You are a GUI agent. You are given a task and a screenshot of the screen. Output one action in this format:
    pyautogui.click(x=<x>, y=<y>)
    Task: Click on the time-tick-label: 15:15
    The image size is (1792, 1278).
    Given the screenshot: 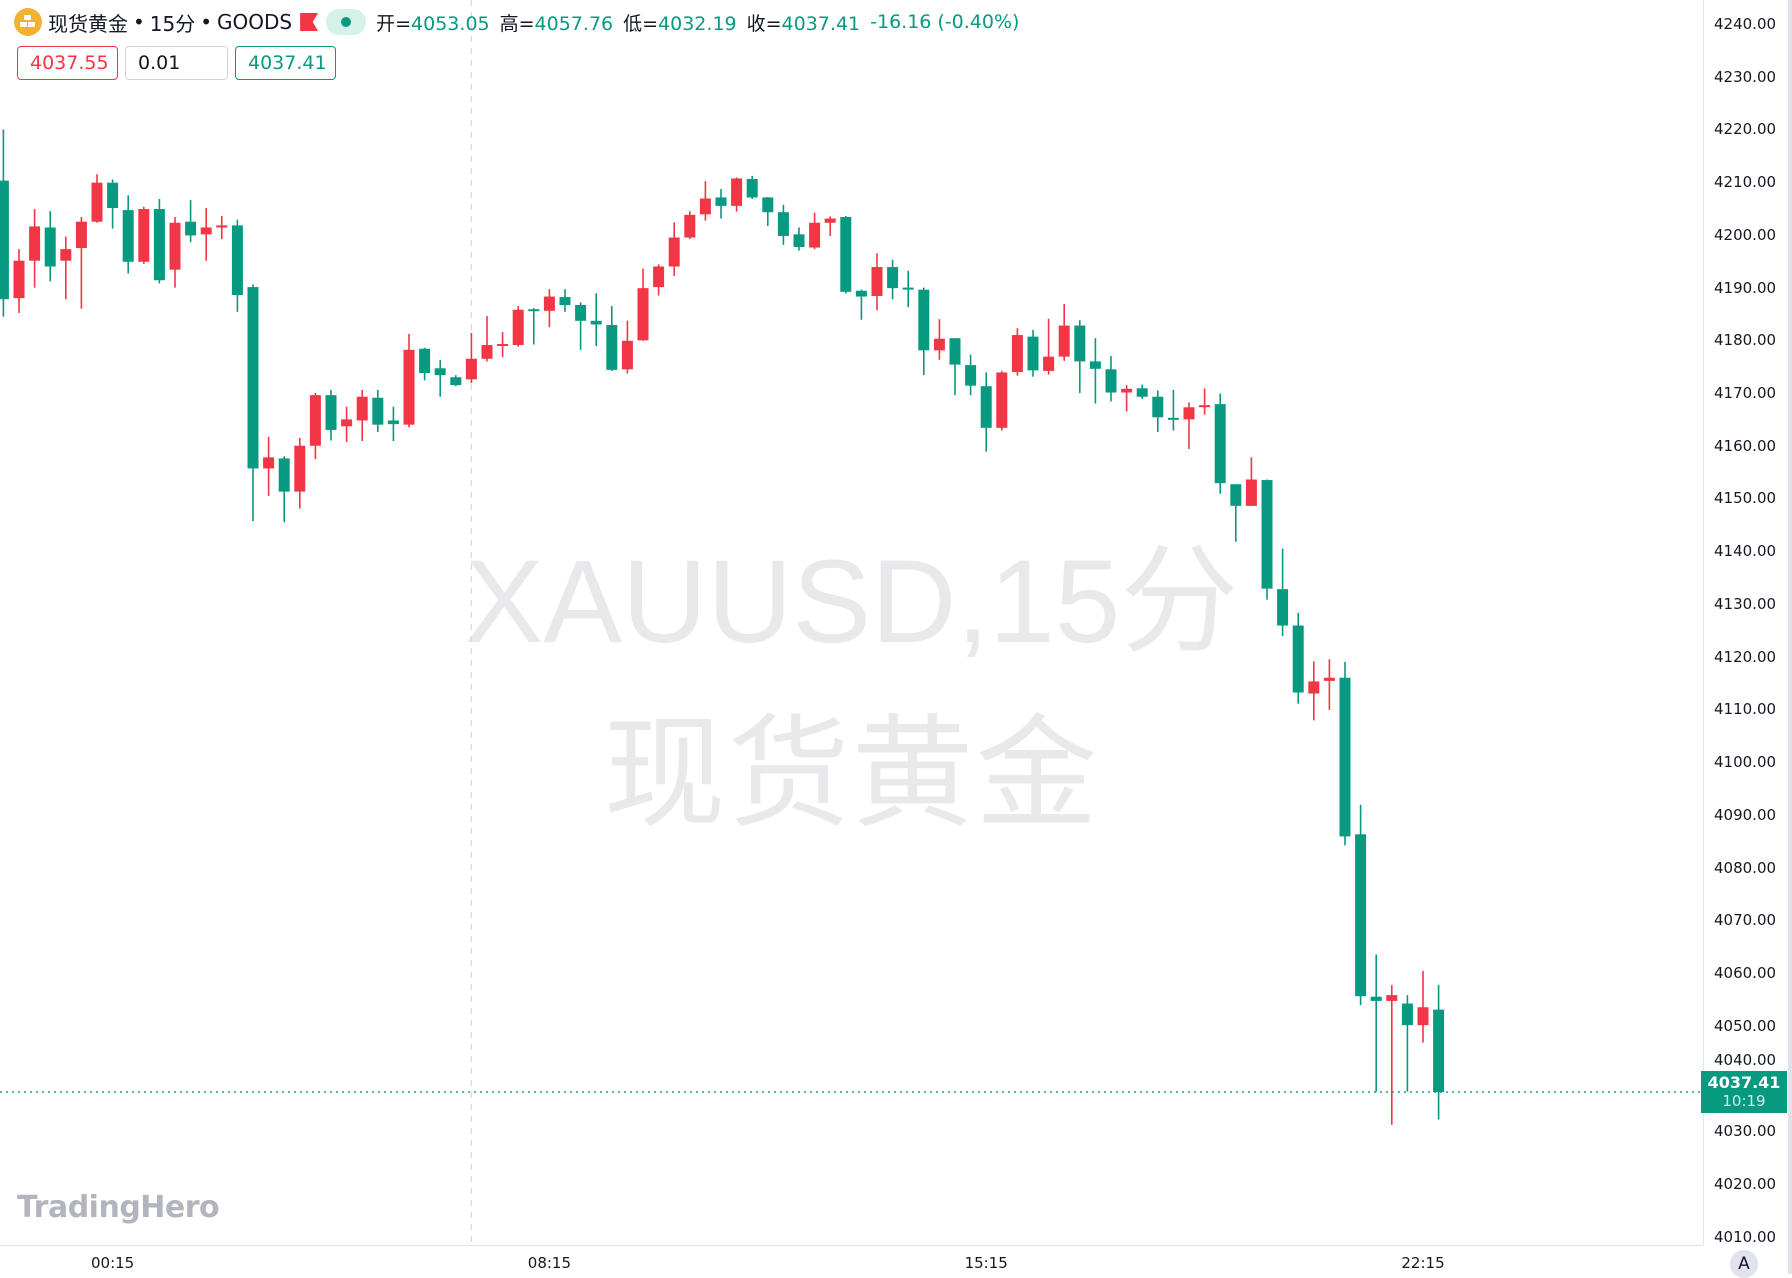 What is the action you would take?
    pyautogui.click(x=986, y=1263)
    